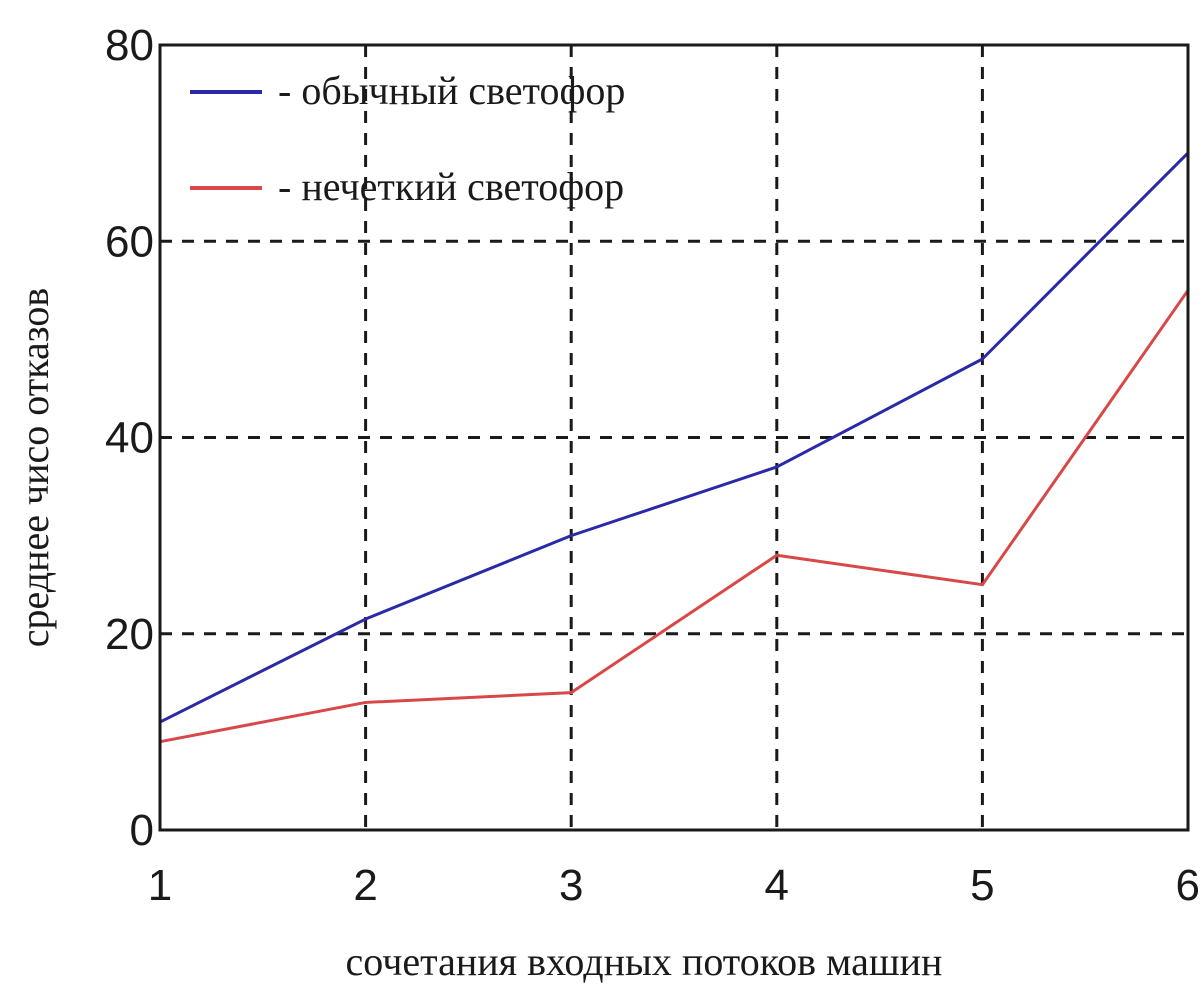 The image size is (1203, 990). Describe the element at coordinates (129, 45) in the screenshot. I see `y-tick-label: 80` at that location.